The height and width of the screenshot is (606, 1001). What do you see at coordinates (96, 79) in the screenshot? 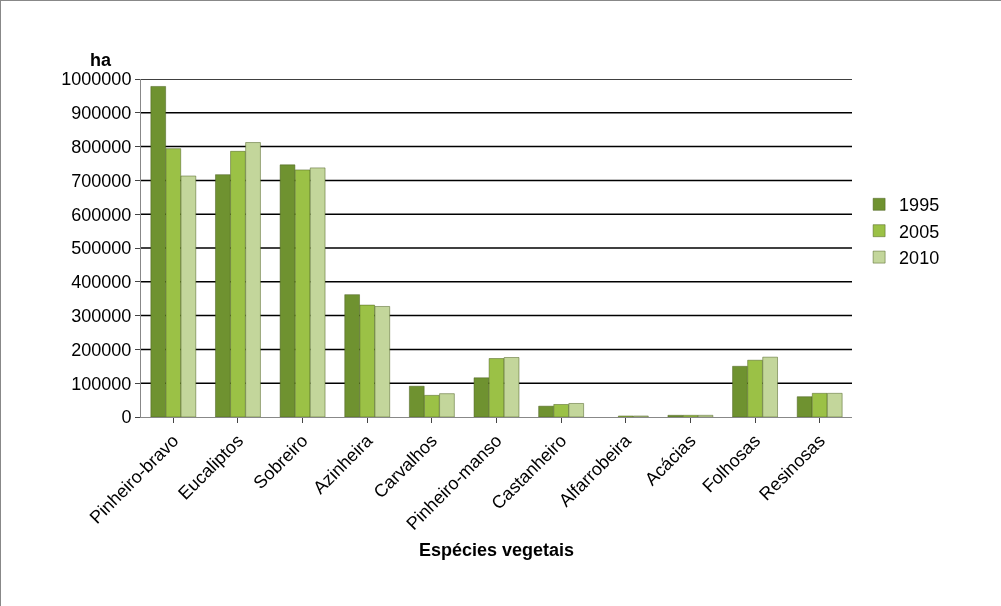
I see `y-tick-label: 1000000` at bounding box center [96, 79].